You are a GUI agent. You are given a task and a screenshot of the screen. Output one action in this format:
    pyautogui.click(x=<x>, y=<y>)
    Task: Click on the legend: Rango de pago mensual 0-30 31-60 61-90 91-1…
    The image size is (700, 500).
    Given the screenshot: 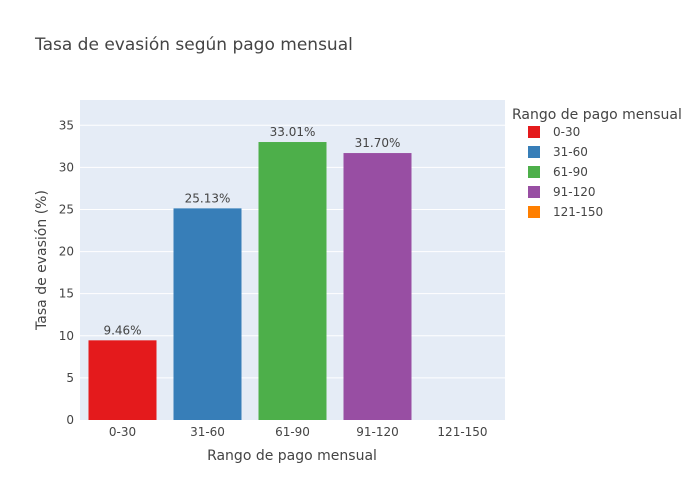 What is the action you would take?
    pyautogui.click(x=597, y=163)
    